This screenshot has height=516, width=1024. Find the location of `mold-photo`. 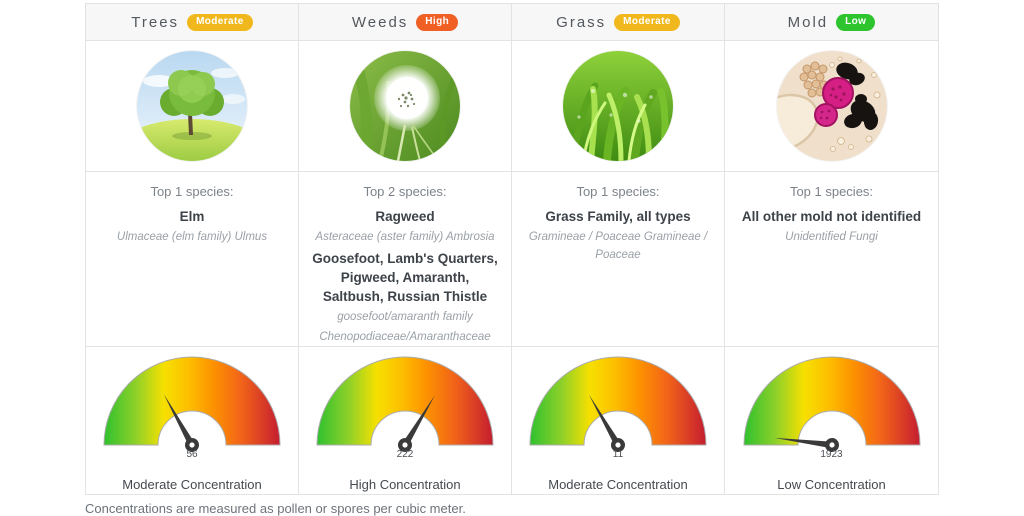

mold-photo is located at coordinates (831, 106).